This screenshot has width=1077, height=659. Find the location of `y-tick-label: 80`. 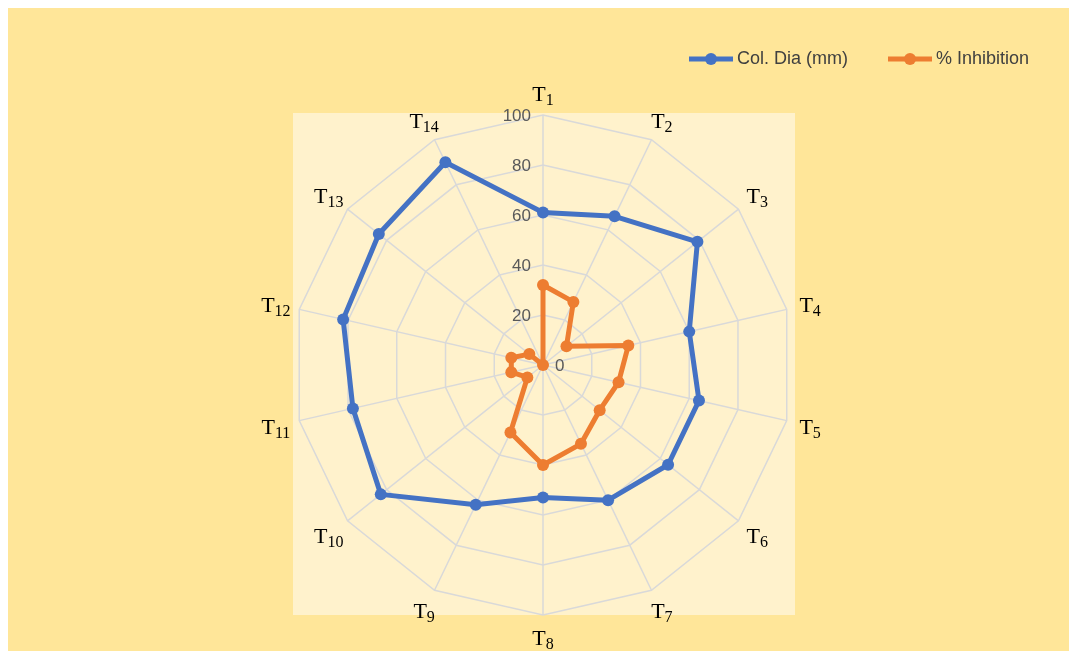

y-tick-label: 80 is located at coordinates (521, 165).